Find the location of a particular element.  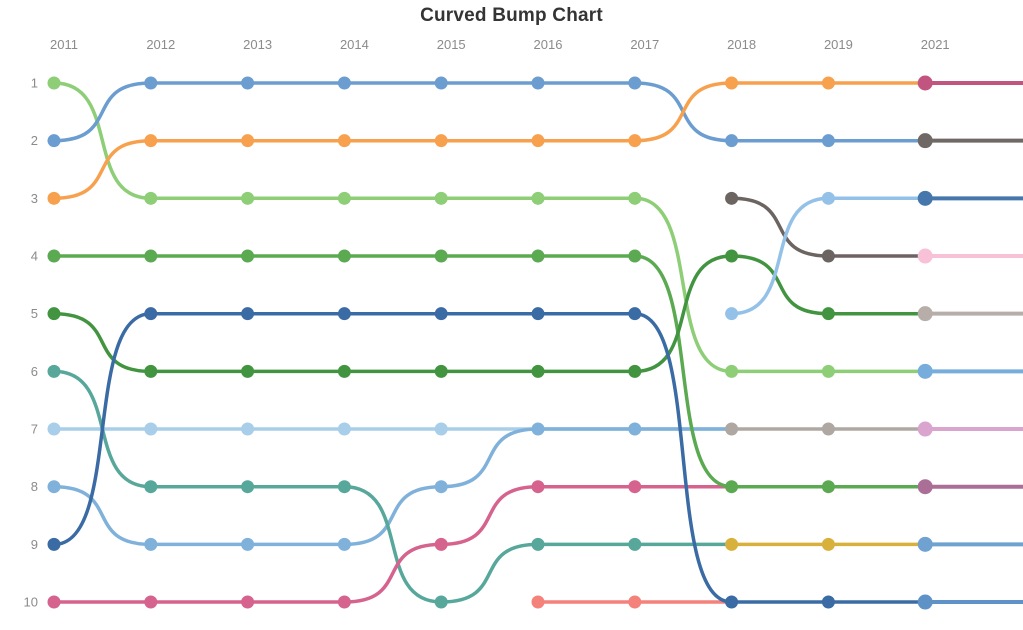

mark-dot-green-2012 is located at coordinates (151, 256).